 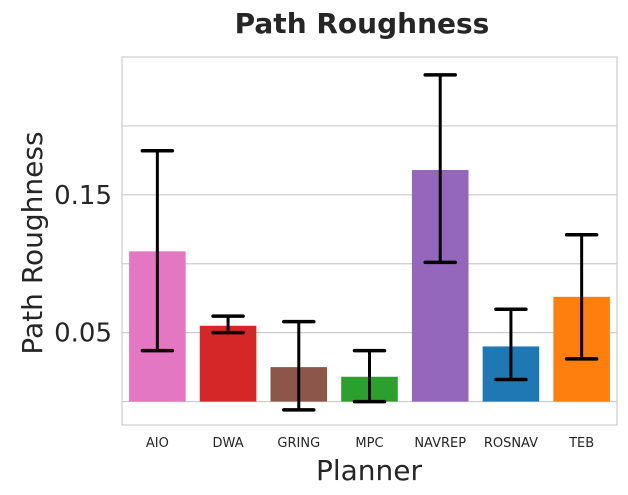 What do you see at coordinates (157, 443) in the screenshot?
I see `x-tick-label: AIO` at bounding box center [157, 443].